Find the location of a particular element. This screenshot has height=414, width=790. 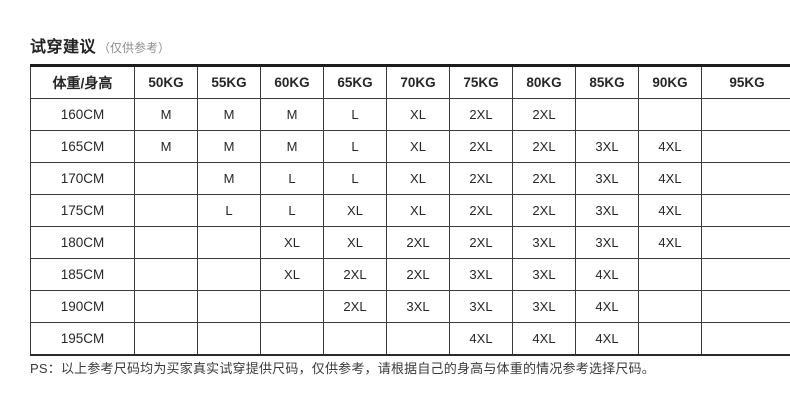

table-row: 190CM 2XL 3XL 3XL 3XL 4XL is located at coordinates (410, 306).